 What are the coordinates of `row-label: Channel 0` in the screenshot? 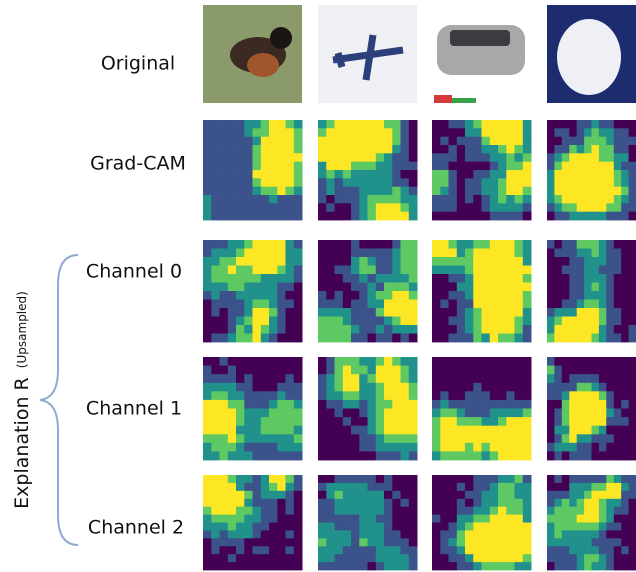 It's located at (134, 272).